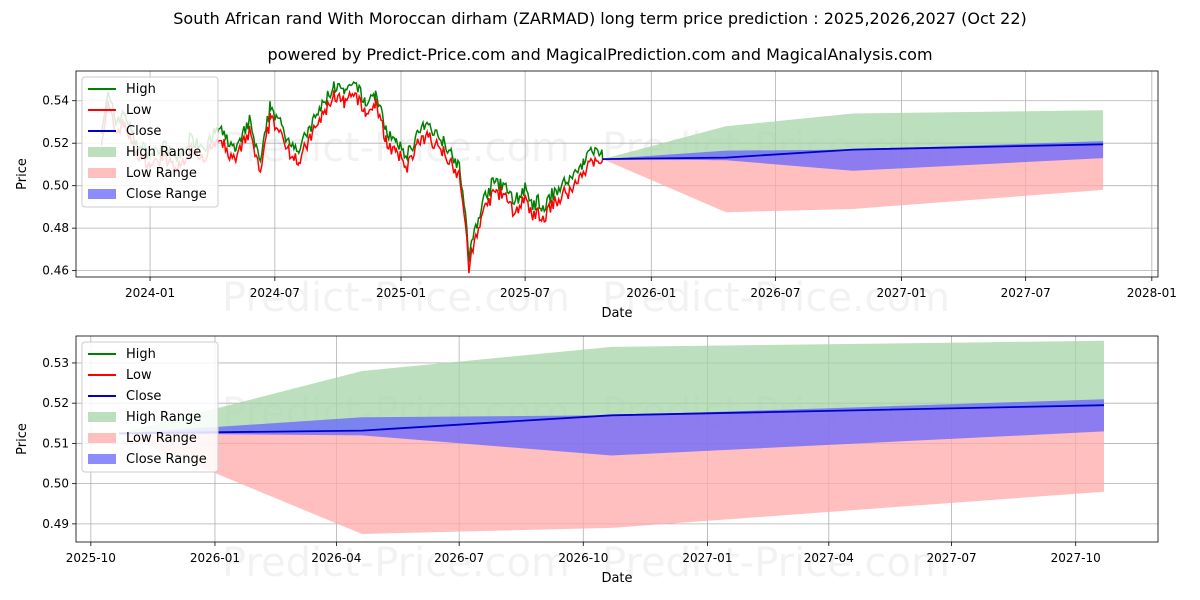  I want to click on p2-legend-label-4: Low Range, so click(161, 438).